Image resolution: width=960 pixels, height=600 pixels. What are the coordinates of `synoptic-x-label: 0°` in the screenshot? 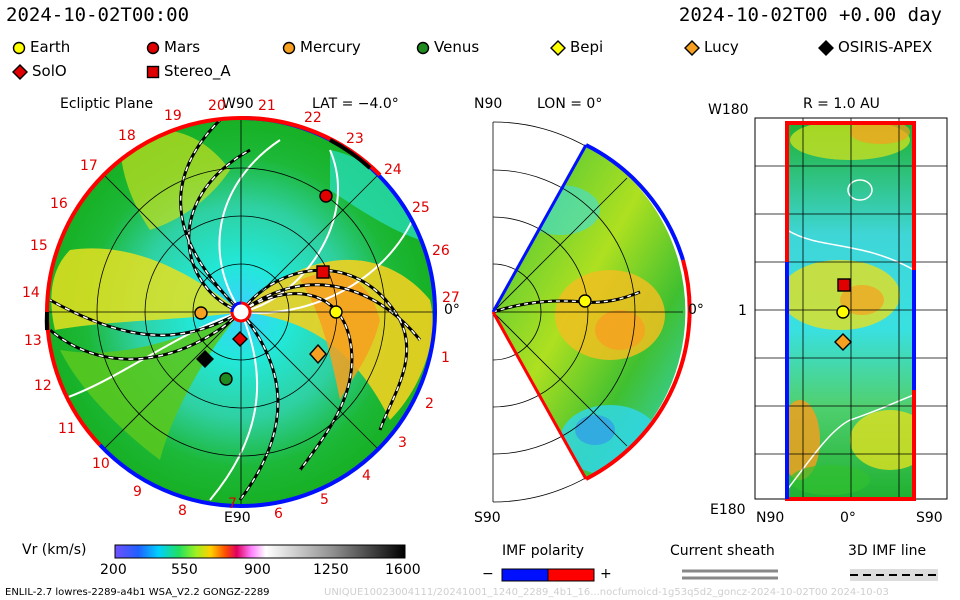 It's located at (848, 518).